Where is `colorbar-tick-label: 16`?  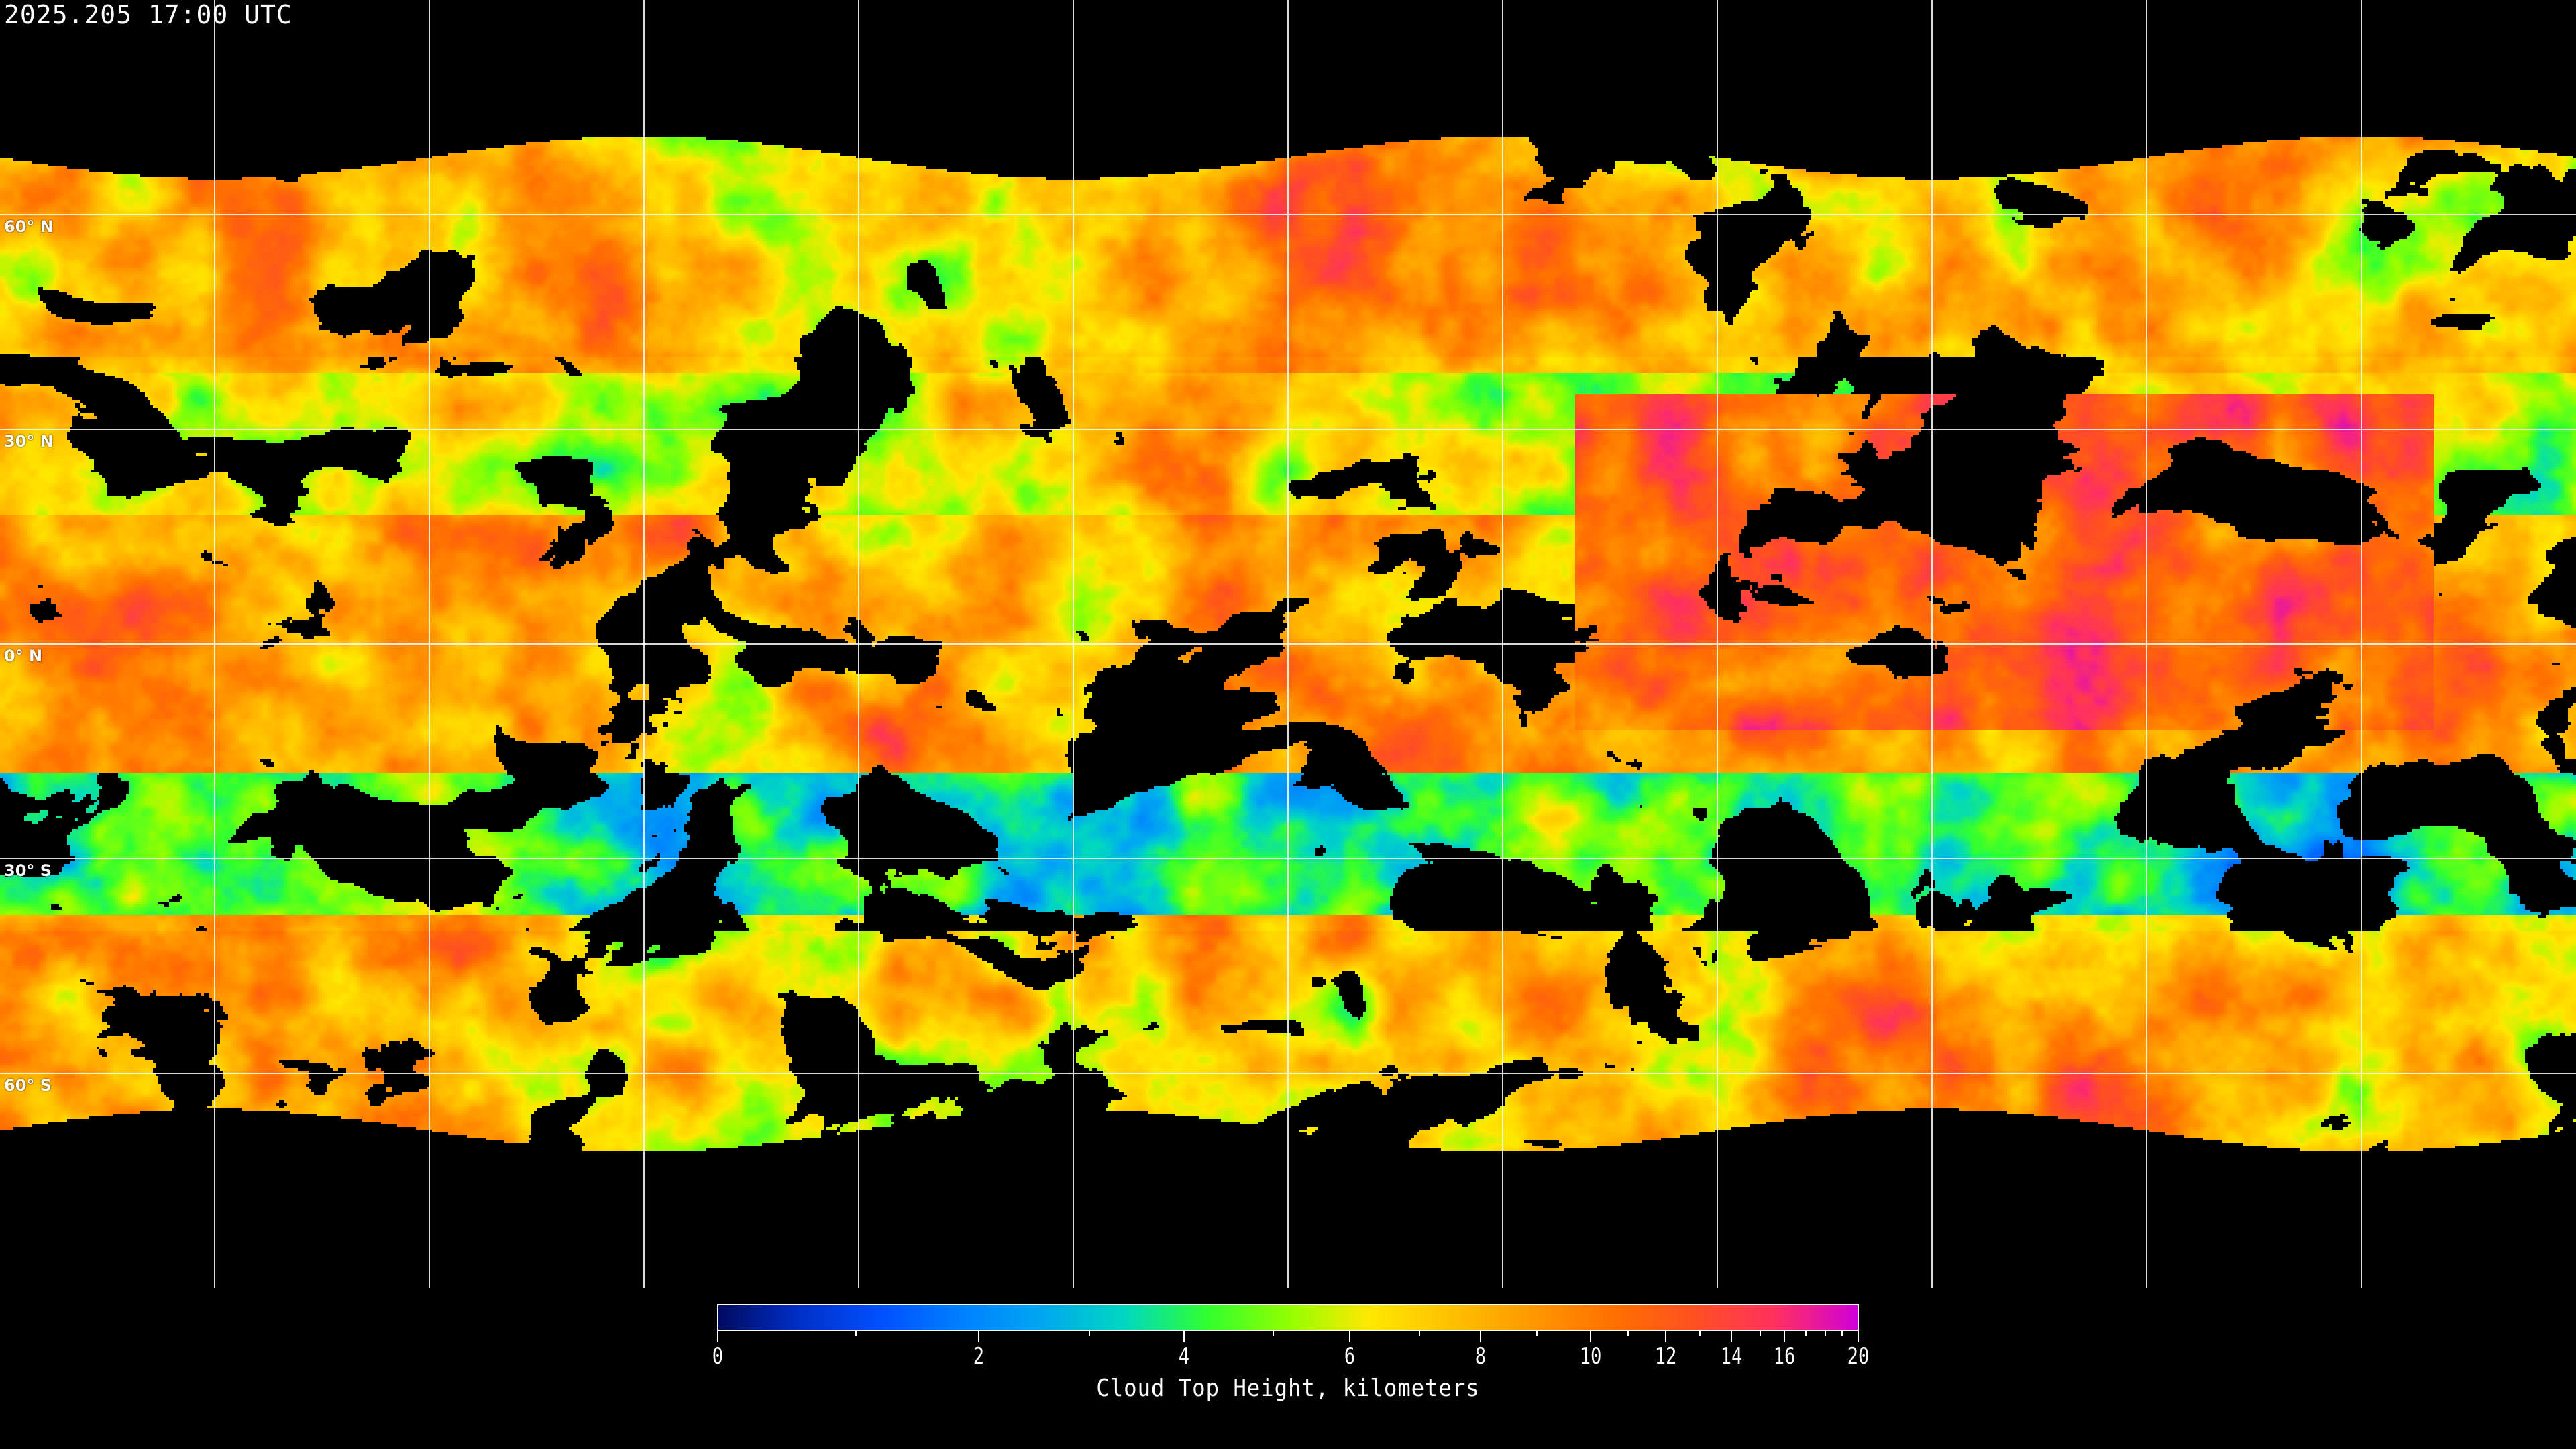 colorbar-tick-label: 16 is located at coordinates (1784, 1356).